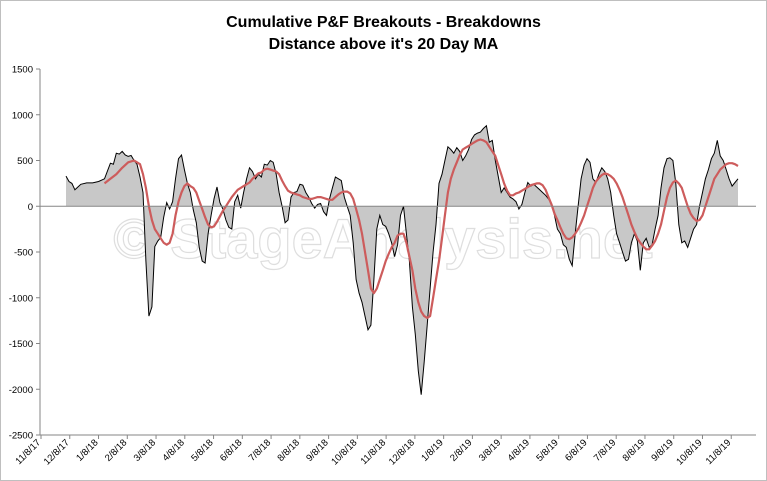  What do you see at coordinates (231, 450) in the screenshot?
I see `x-tick-label: 6/8/18` at bounding box center [231, 450].